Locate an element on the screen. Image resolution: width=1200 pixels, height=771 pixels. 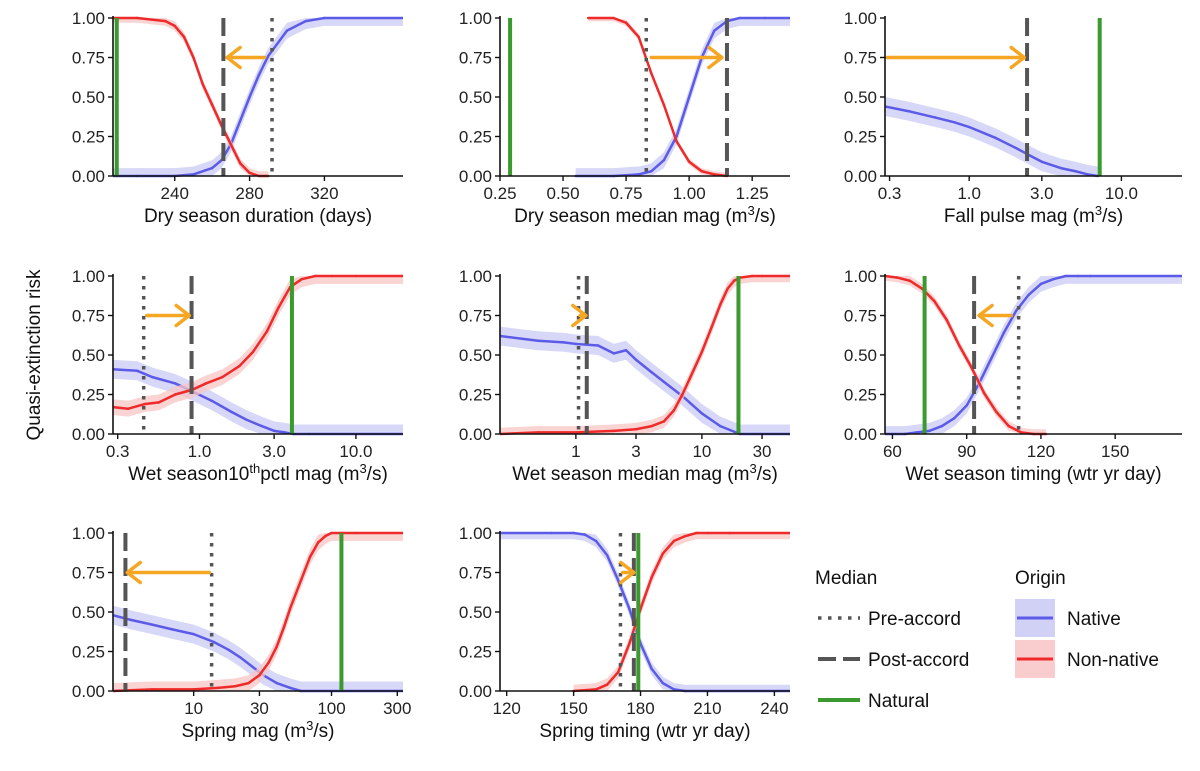
x-tick-label: 0.3 is located at coordinates (890, 193).